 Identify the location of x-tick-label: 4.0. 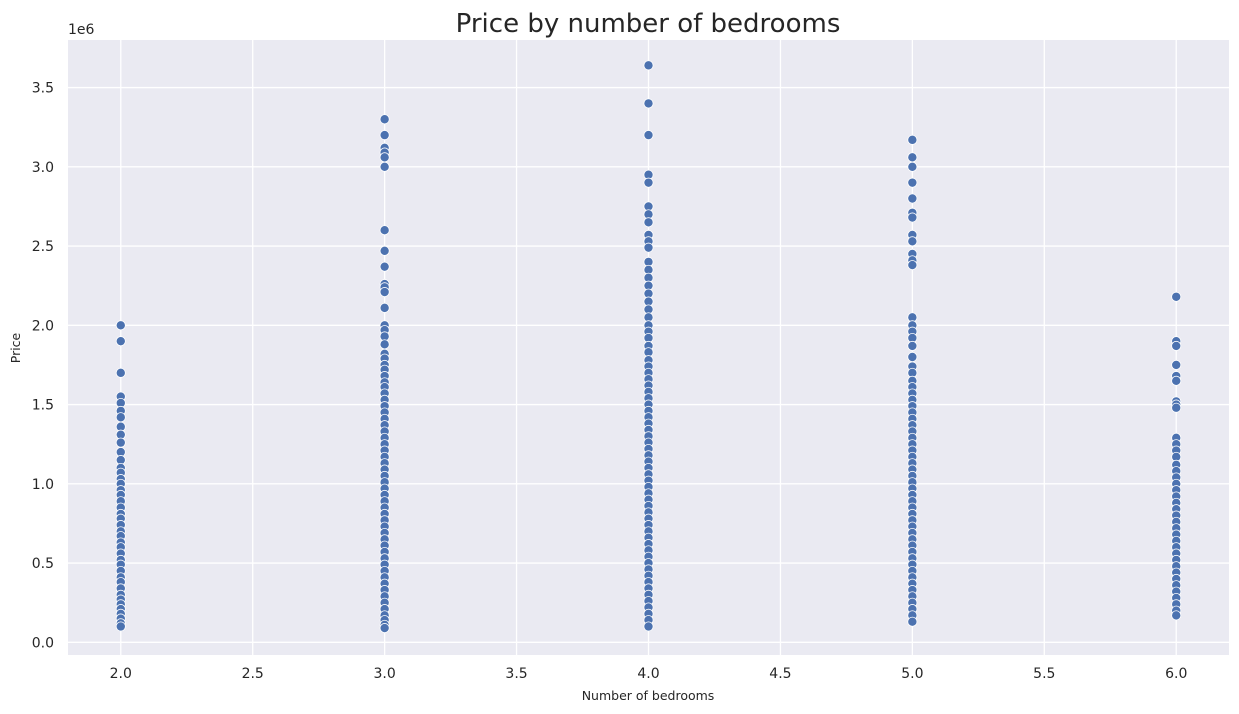
(648, 674).